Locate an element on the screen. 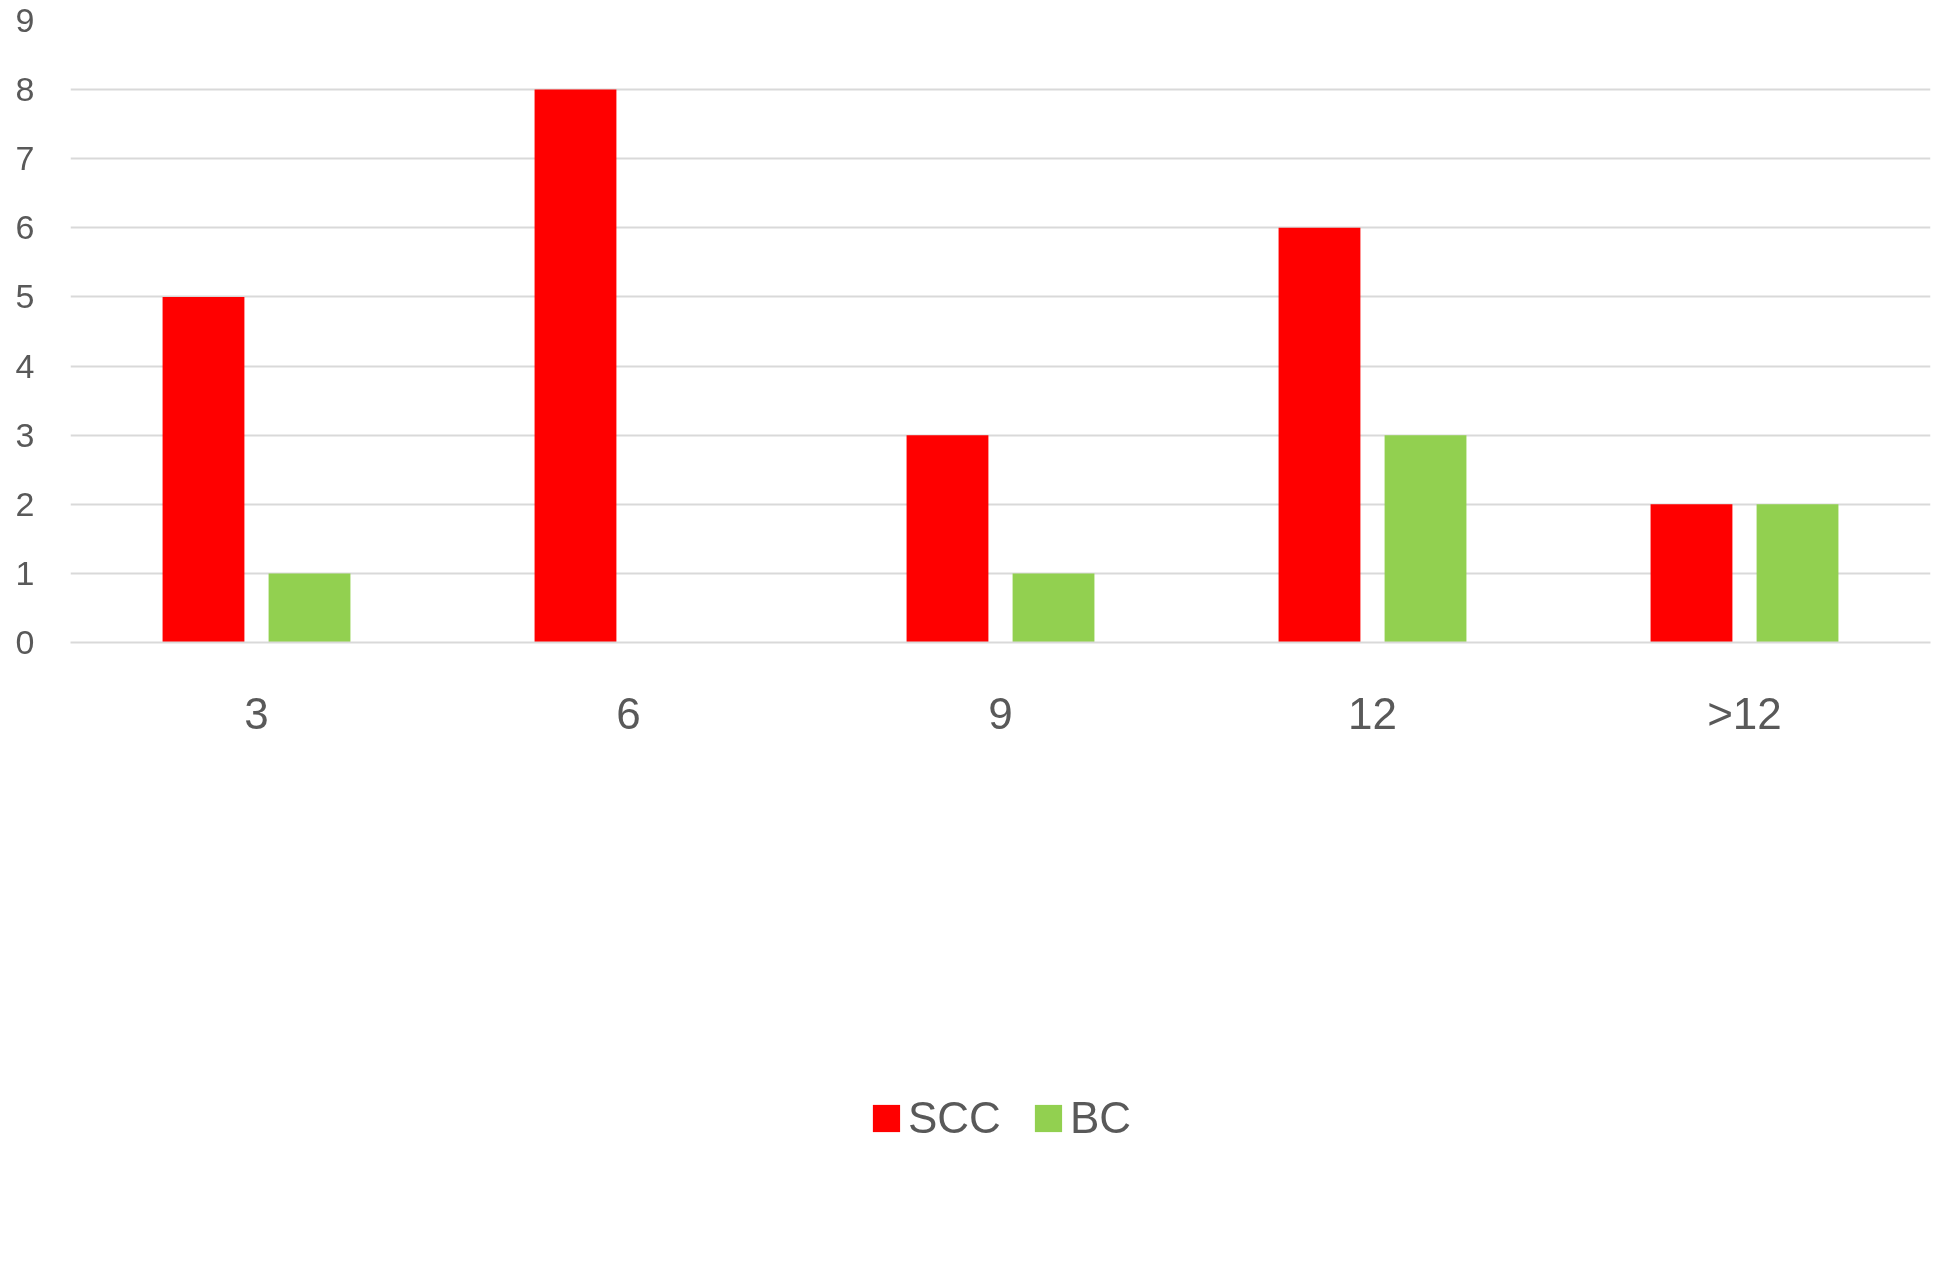 This screenshot has height=1278, width=1955. y-tick-label: 9 is located at coordinates (25, 20).